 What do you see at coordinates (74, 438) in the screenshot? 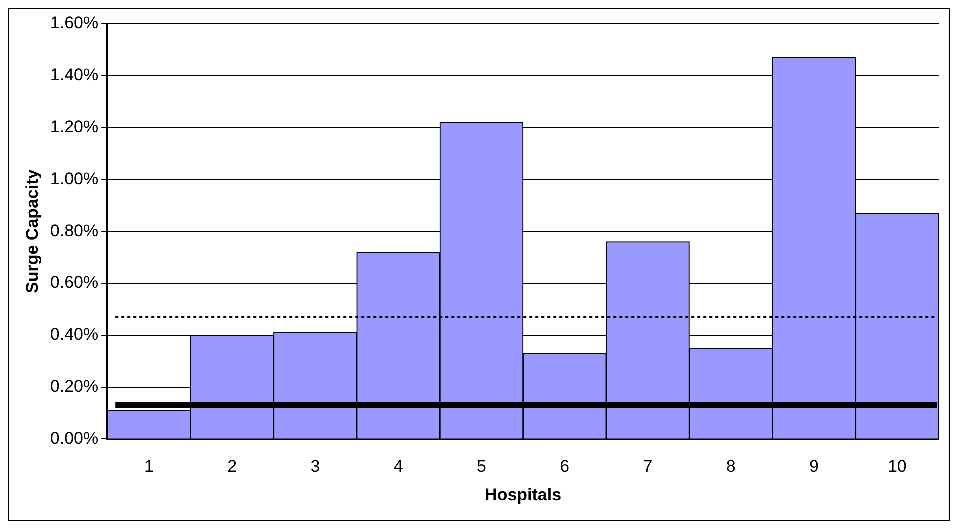
I see `y-tick-label: 0.00%` at bounding box center [74, 438].